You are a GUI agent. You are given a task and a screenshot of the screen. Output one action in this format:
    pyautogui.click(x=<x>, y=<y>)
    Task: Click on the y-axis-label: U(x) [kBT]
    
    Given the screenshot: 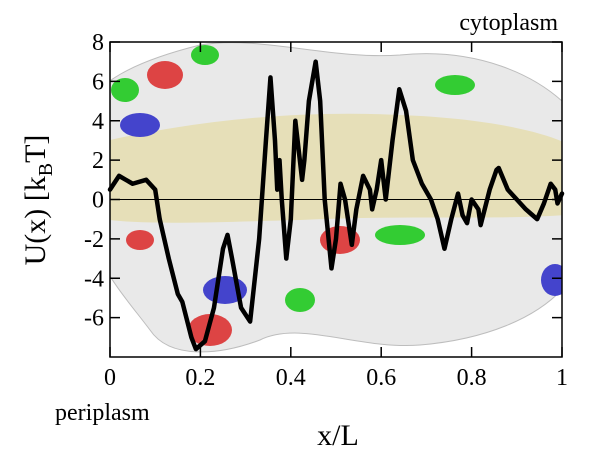 What is the action you would take?
    pyautogui.click(x=38, y=200)
    